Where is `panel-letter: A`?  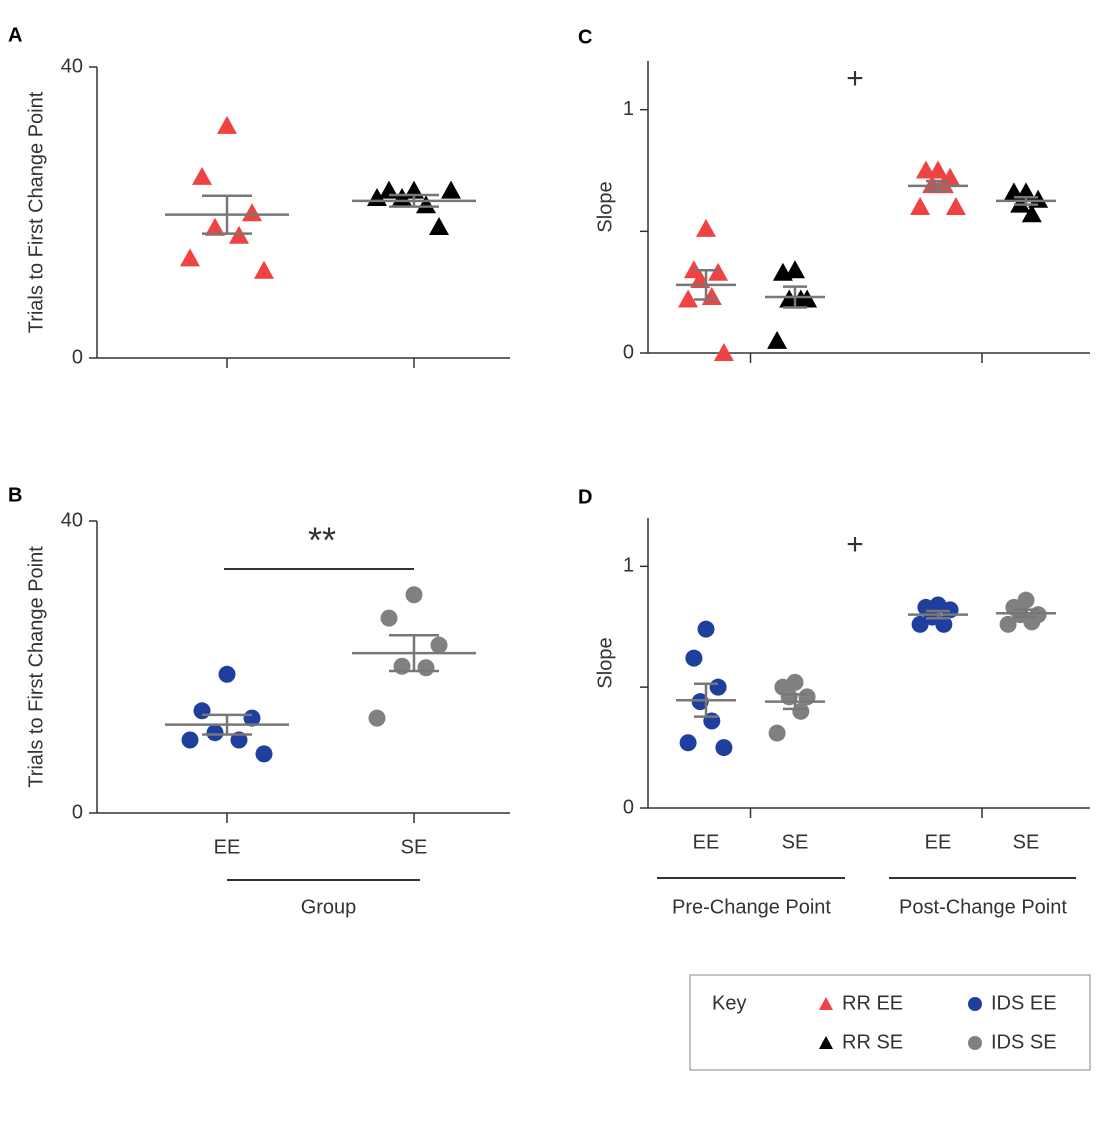 panel-letter: A is located at coordinates (15, 35).